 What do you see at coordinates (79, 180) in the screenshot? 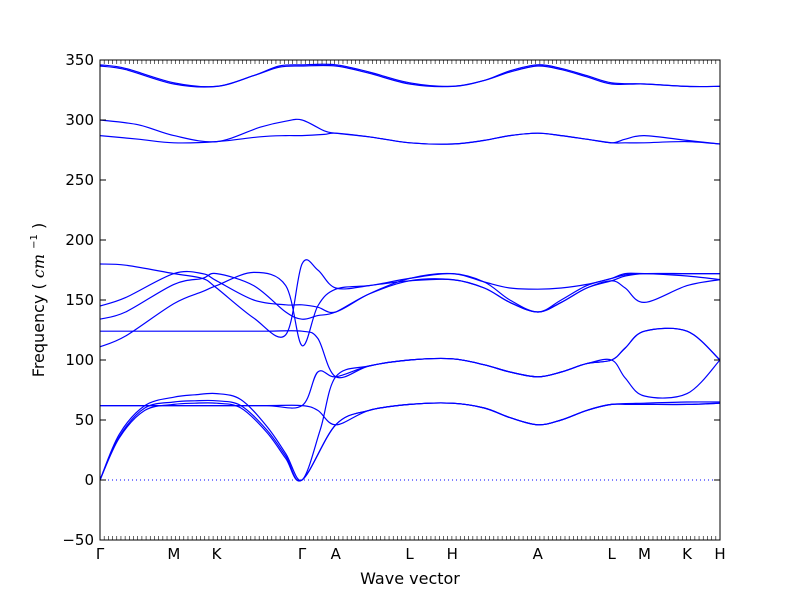
I see `y-tick-label: 250` at bounding box center [79, 180].